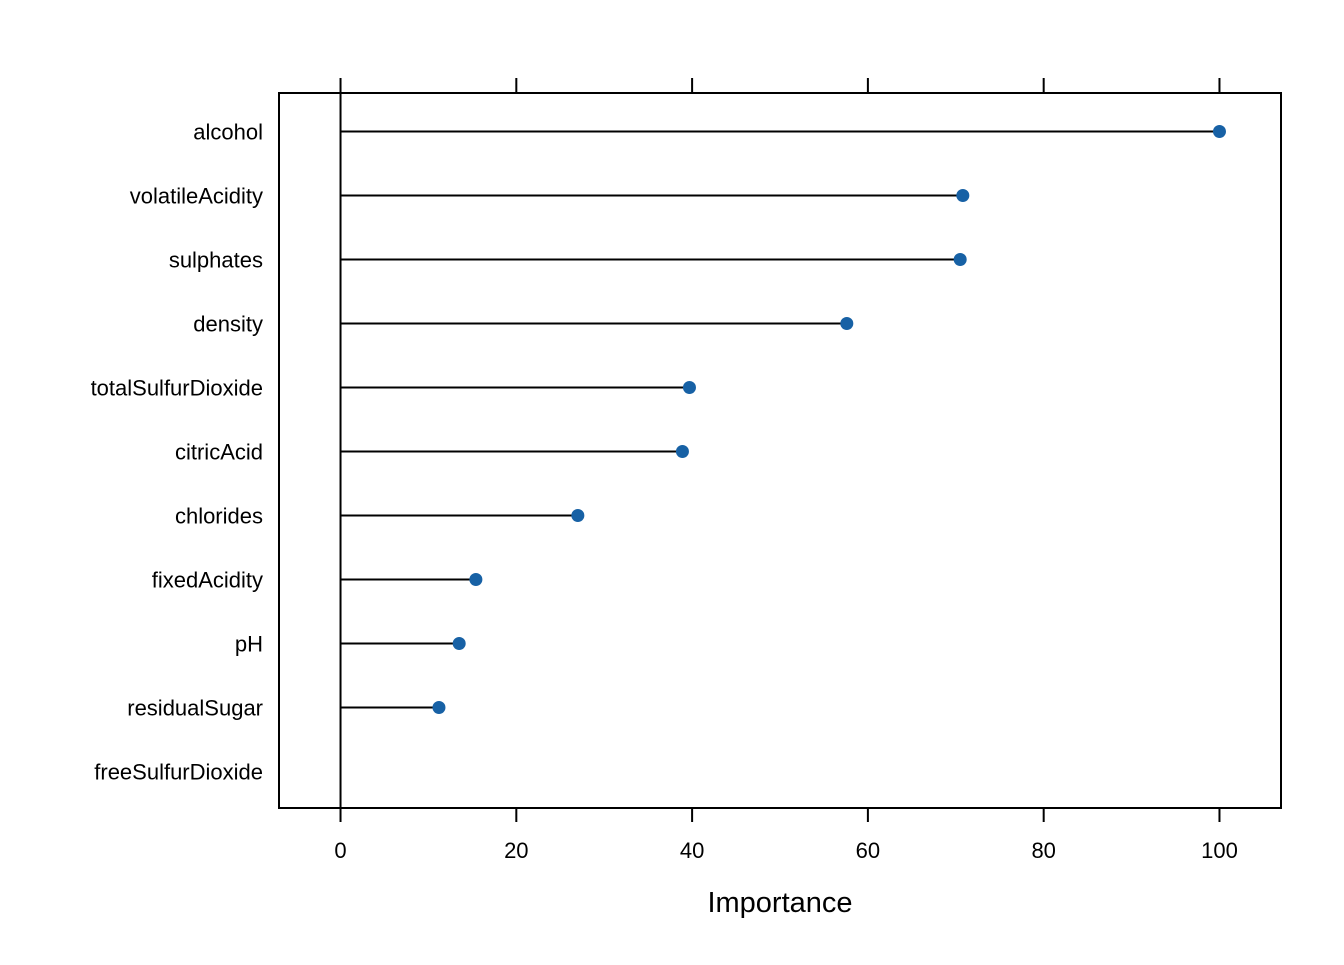 This screenshot has height=965, width=1344. Describe the element at coordinates (340, 850) in the screenshot. I see `x-tick-label: 0` at that location.